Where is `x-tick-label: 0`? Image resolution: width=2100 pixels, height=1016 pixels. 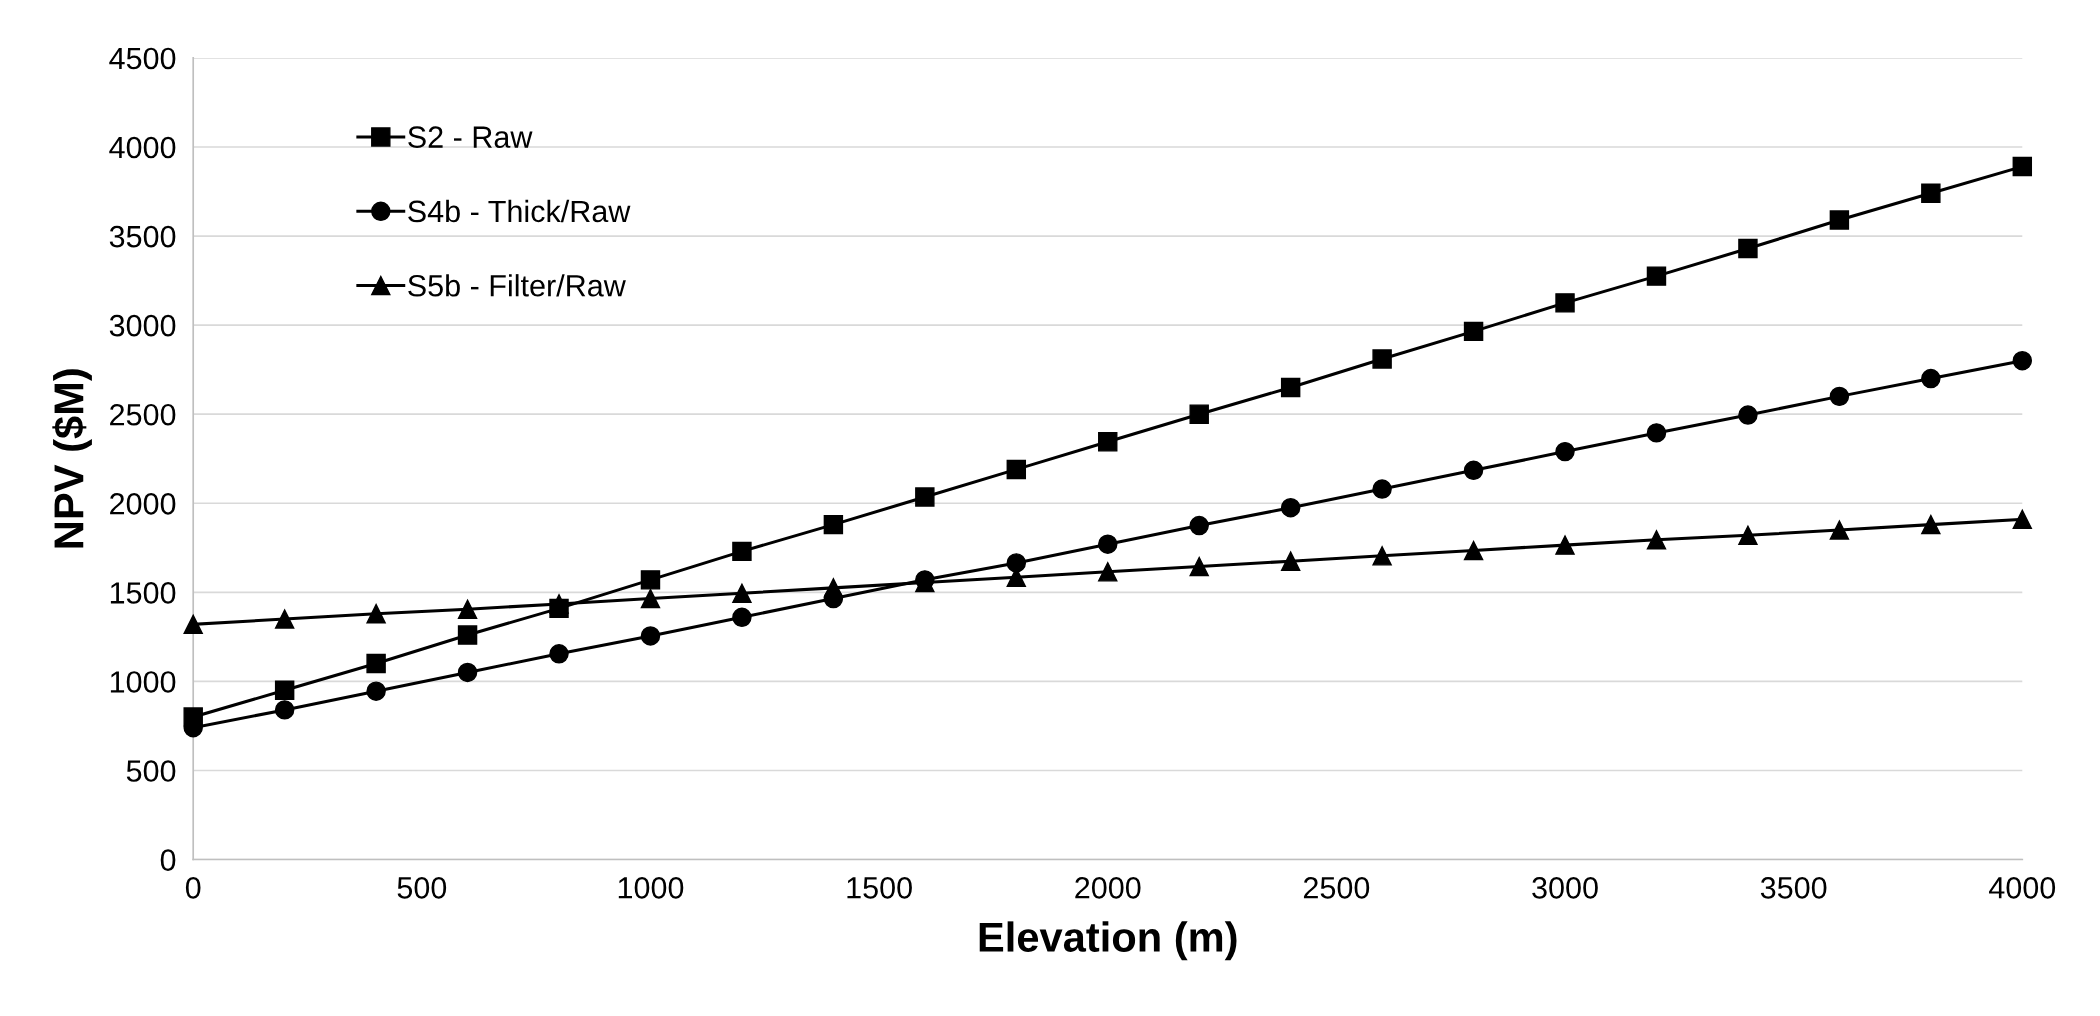 x-tick-label: 0 is located at coordinates (193, 888).